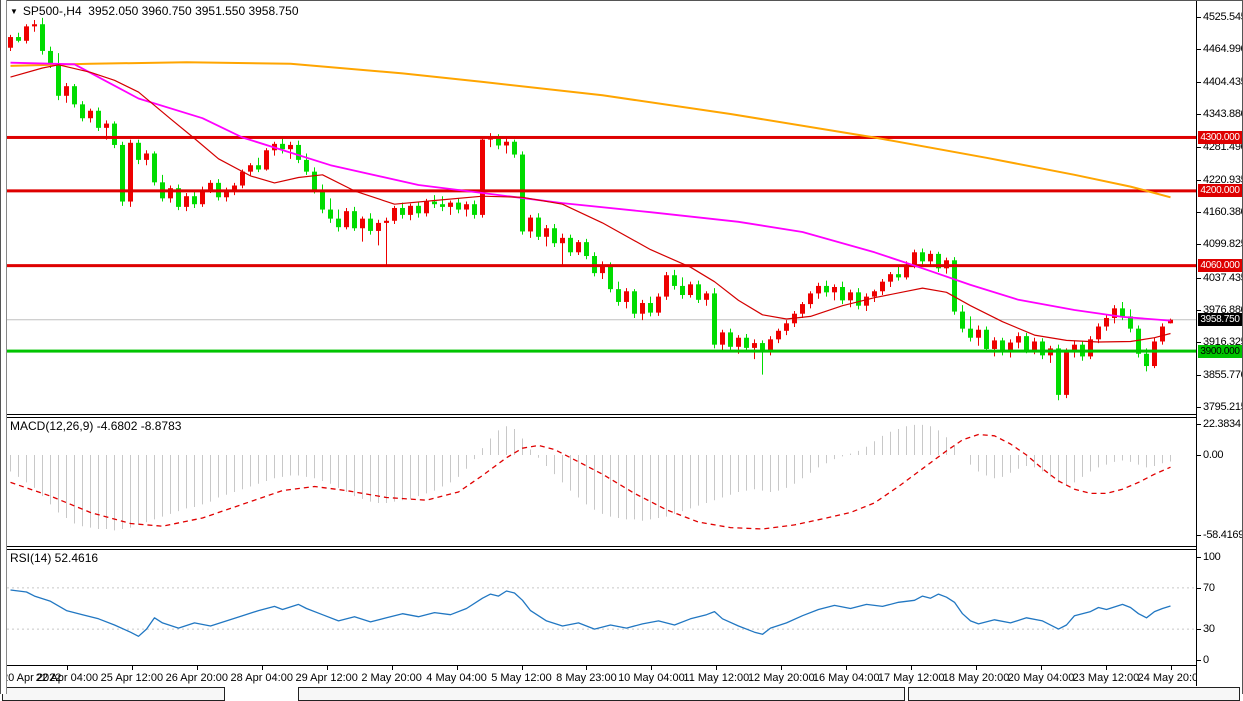 This screenshot has width=1243, height=701. What do you see at coordinates (590, 481) in the screenshot?
I see `macd-signal-line` at bounding box center [590, 481].